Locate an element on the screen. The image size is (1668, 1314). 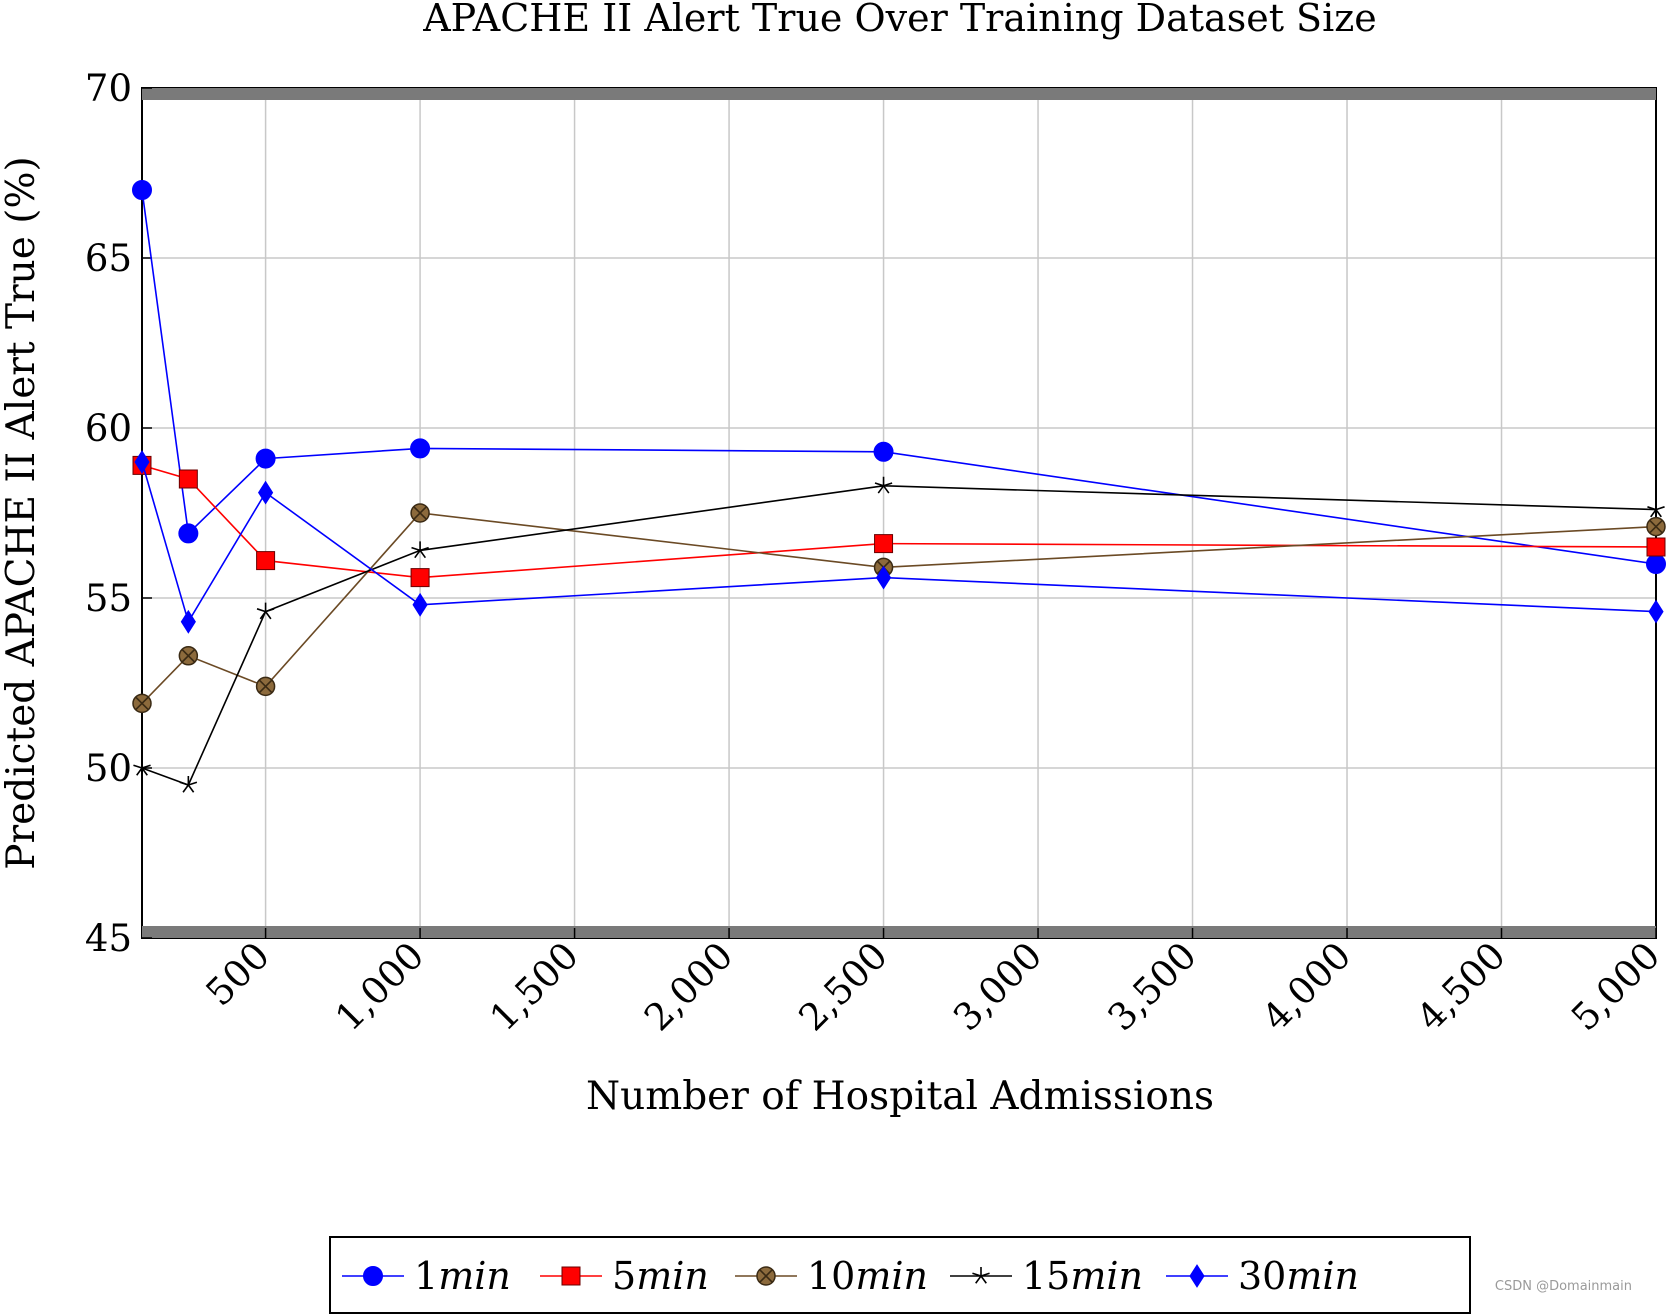
legend-entry-10min: 10min is located at coordinates (831, 1276).